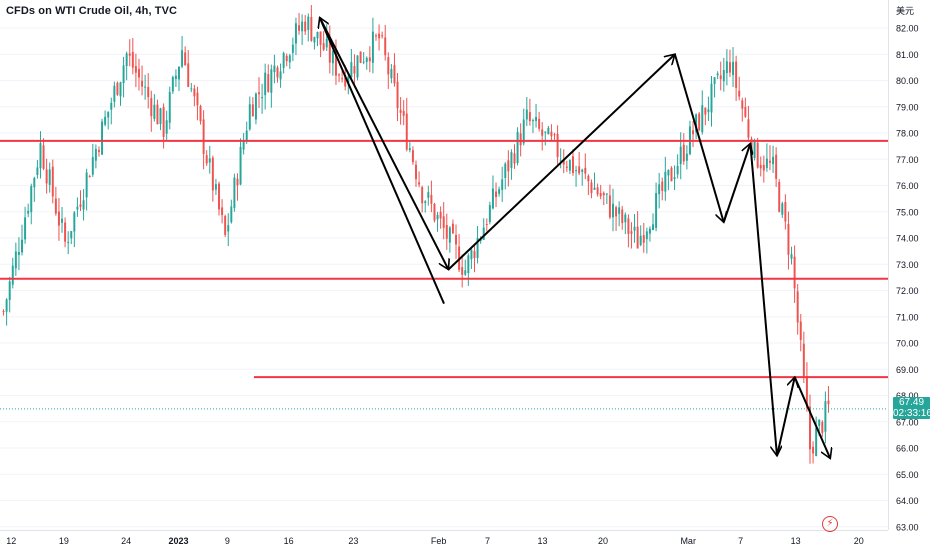 The height and width of the screenshot is (555, 932). Describe the element at coordinates (92, 11) in the screenshot. I see `chart-title: CFDs on WTI Crude Oil, 4h, TVC` at that location.